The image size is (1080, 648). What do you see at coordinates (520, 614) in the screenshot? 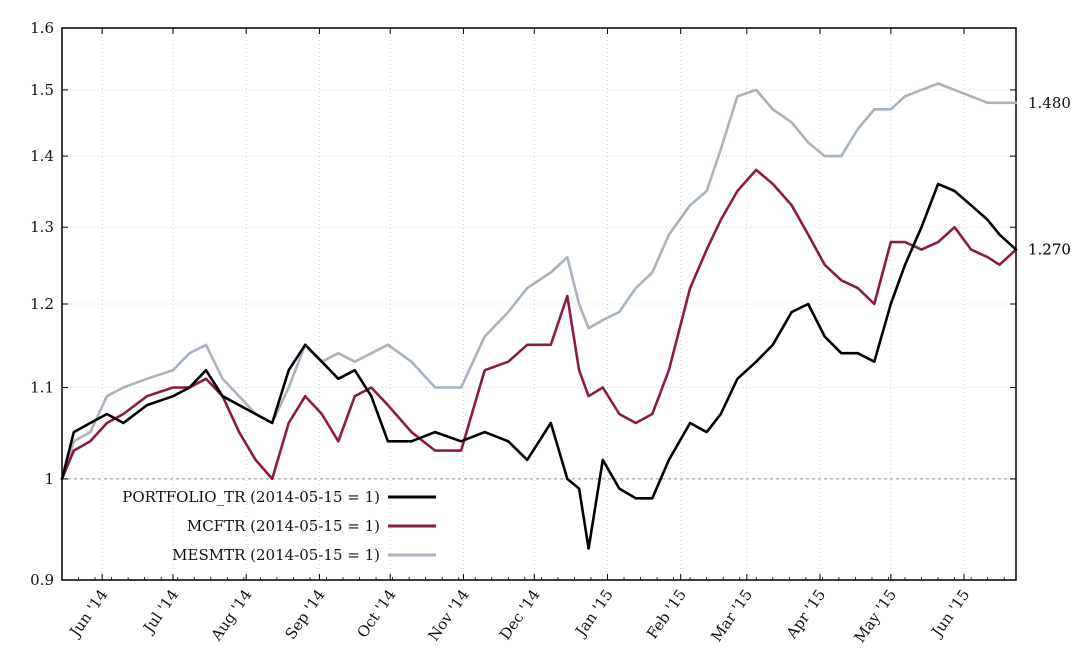
I see `x-tick-label: Dec '14` at bounding box center [520, 614].